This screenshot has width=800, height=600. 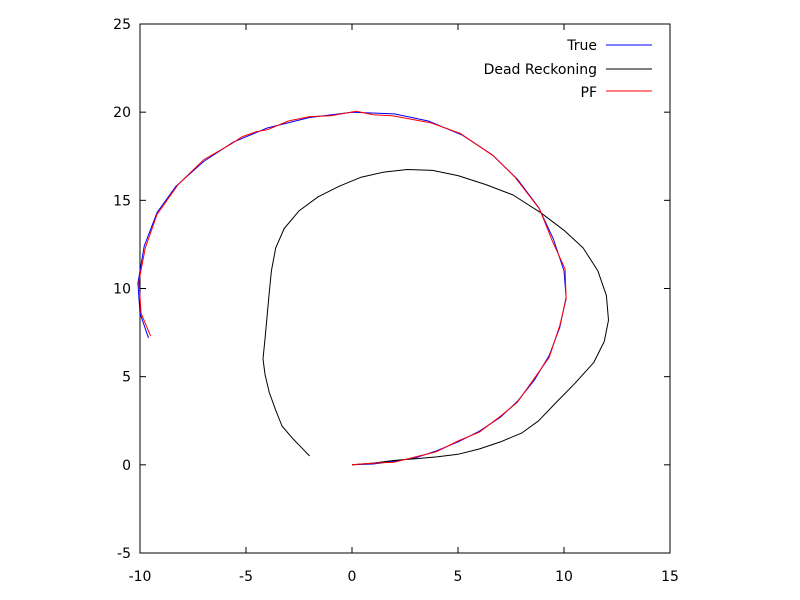 What do you see at coordinates (122, 201) in the screenshot?
I see `y-tick-label: 15` at bounding box center [122, 201].